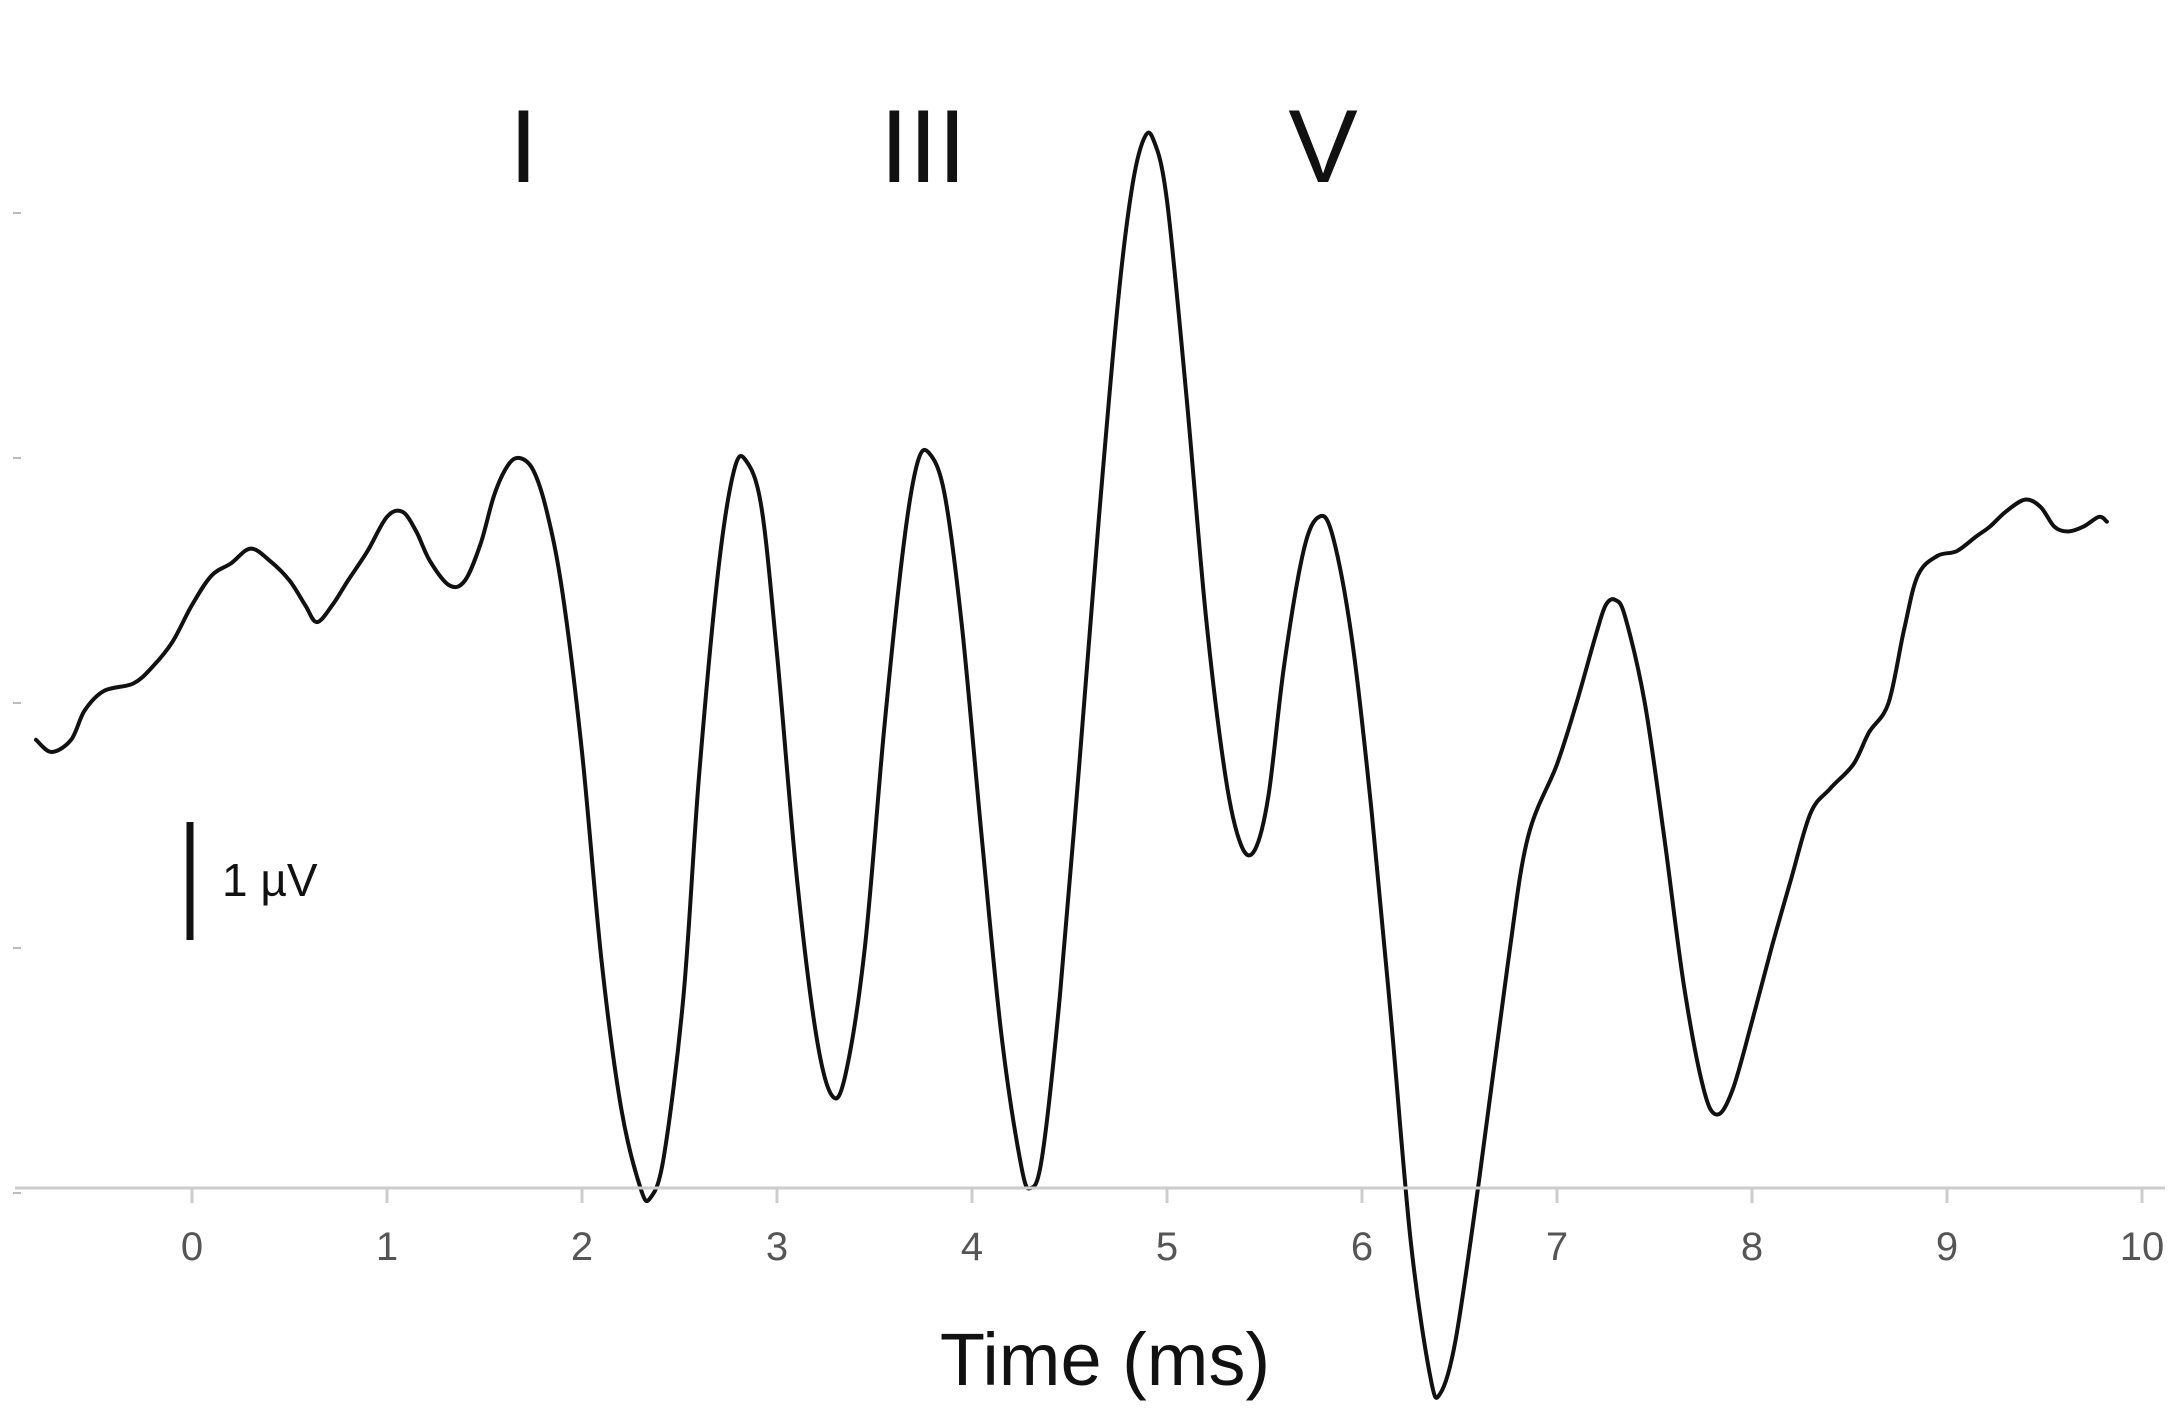 The width and height of the screenshot is (2177, 1410). What do you see at coordinates (1947, 1247) in the screenshot?
I see `x-tick-label: 9` at bounding box center [1947, 1247].